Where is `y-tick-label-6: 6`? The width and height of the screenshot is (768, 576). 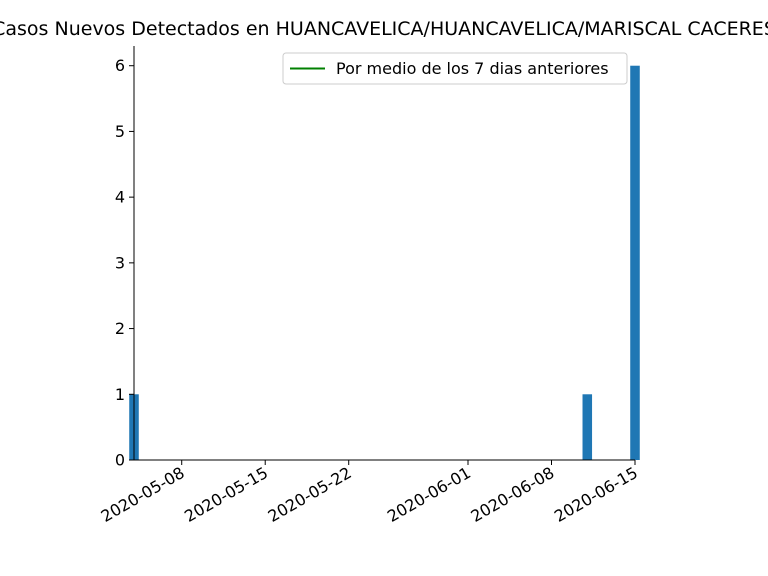
y-tick-label-6: 6 is located at coordinates (120, 65).